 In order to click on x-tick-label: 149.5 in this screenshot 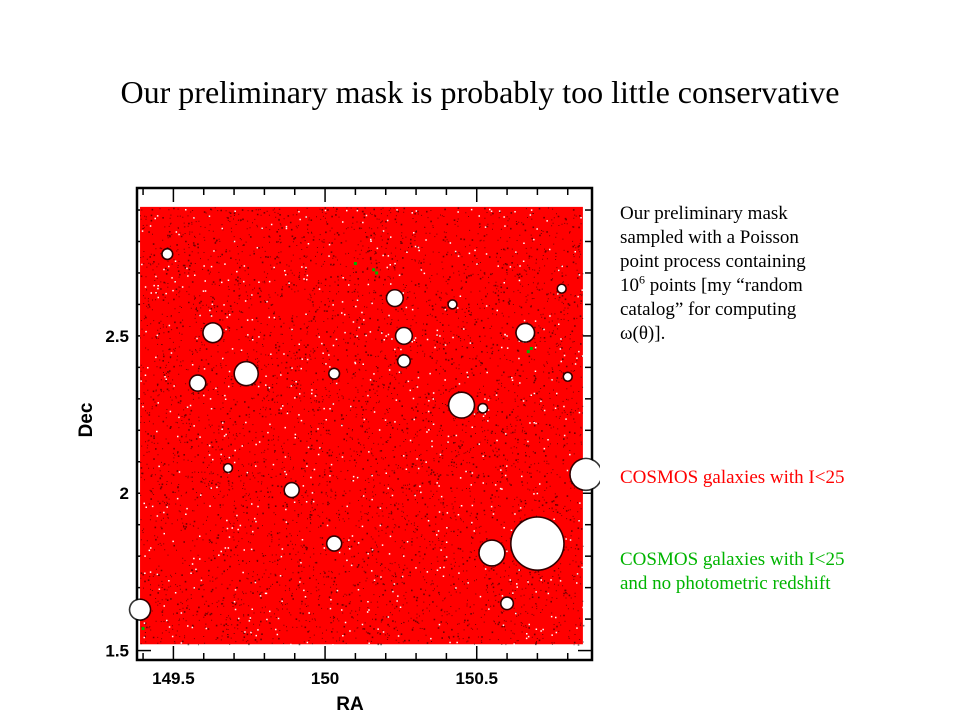, I will do `click(173, 678)`.